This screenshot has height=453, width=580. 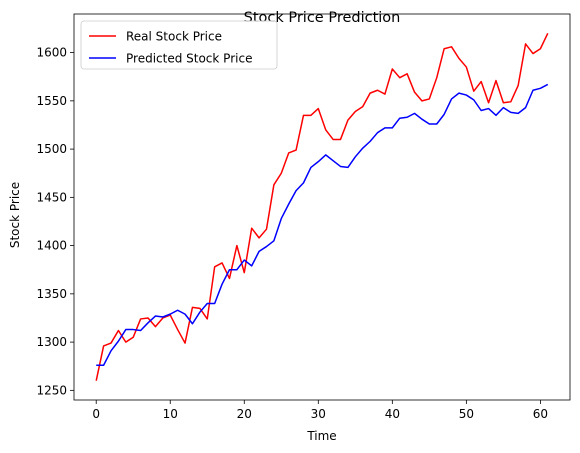 What do you see at coordinates (51, 294) in the screenshot?
I see `y-tick-label: 1350` at bounding box center [51, 294].